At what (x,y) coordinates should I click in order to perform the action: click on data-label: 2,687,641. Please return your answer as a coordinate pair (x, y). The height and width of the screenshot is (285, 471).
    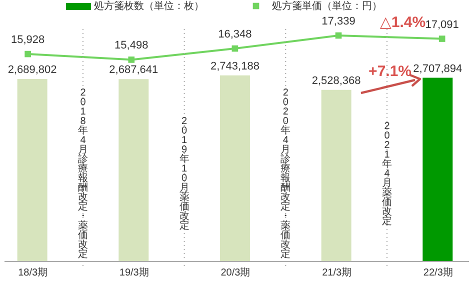
    Looking at the image, I should click on (133, 70).